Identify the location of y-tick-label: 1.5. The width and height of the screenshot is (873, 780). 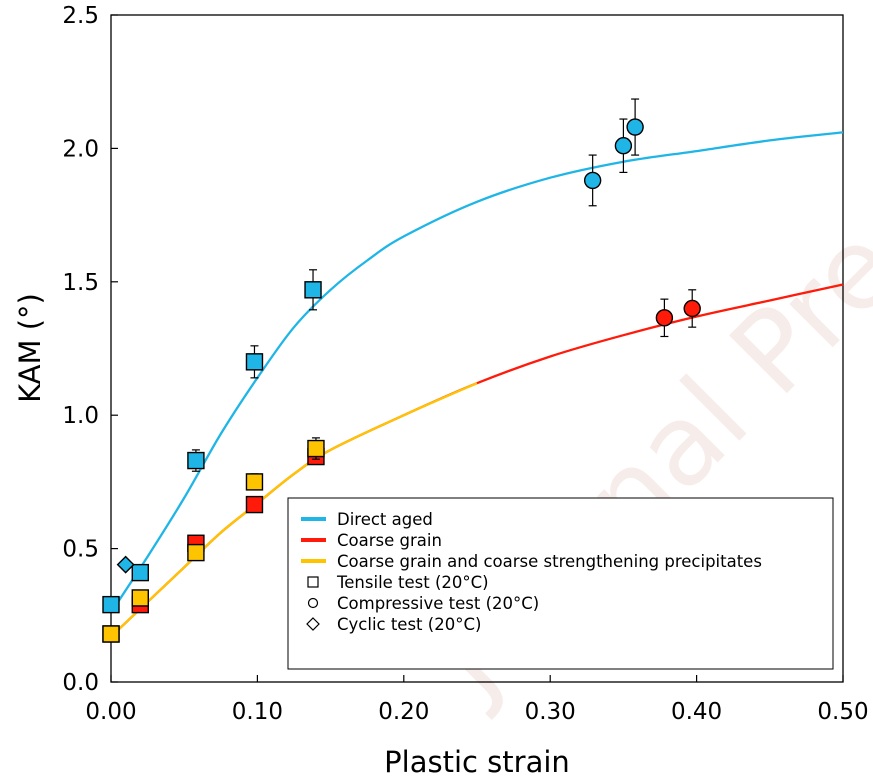
(80, 283).